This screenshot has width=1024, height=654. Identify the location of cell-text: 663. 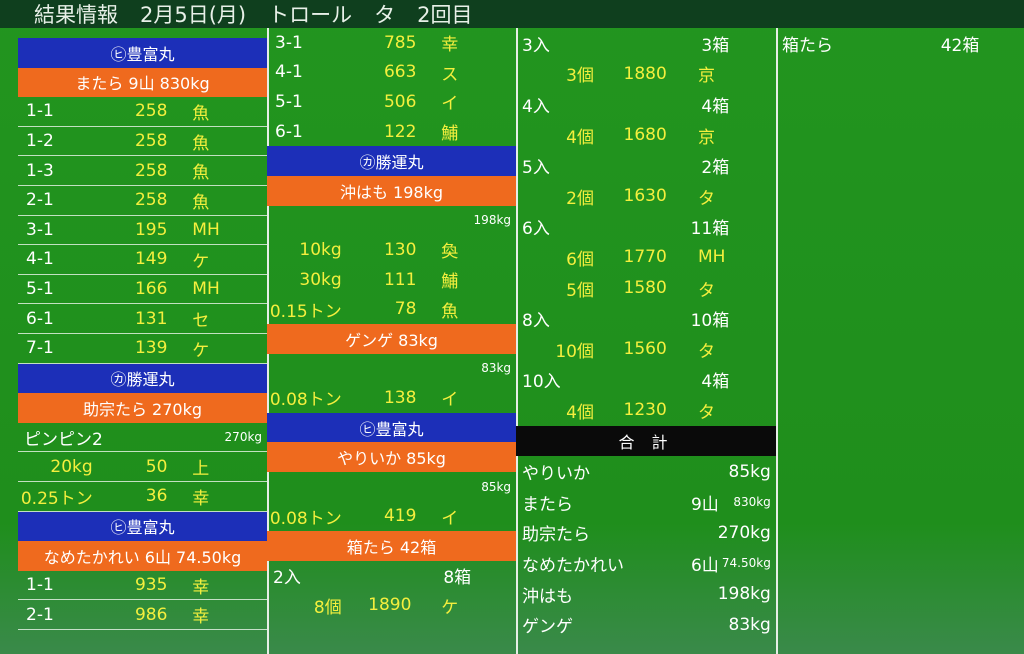
(400, 72).